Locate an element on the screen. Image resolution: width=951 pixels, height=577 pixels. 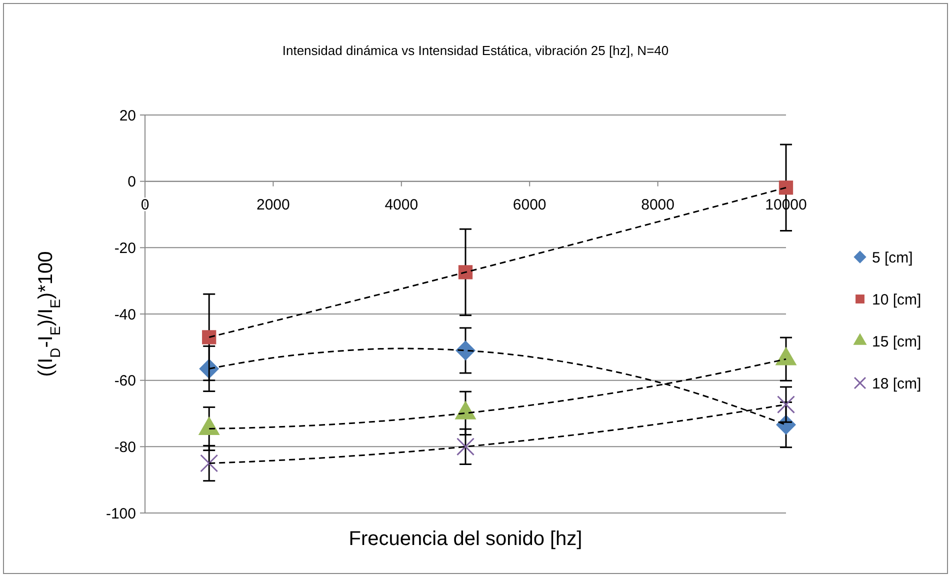
legend-label: 18 [cm] is located at coordinates (897, 383).